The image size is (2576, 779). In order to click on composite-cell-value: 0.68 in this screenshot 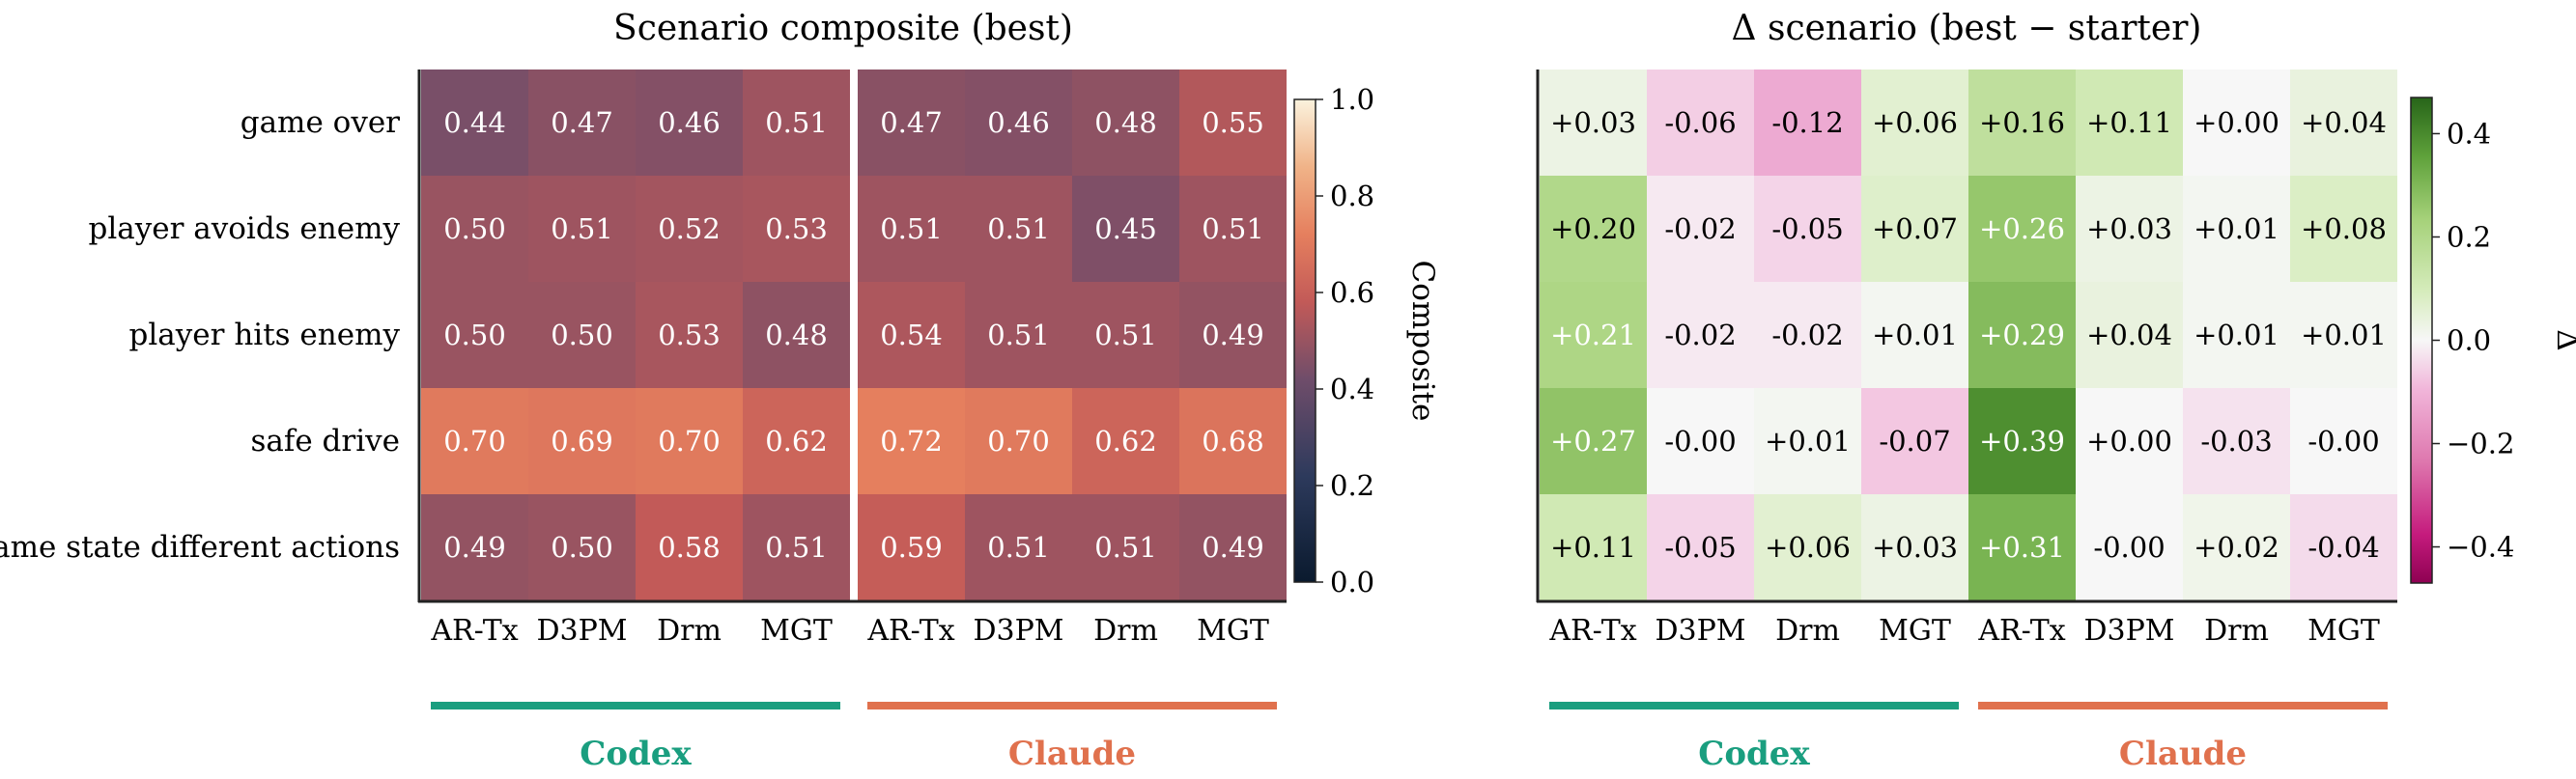, I will do `click(1233, 441)`.